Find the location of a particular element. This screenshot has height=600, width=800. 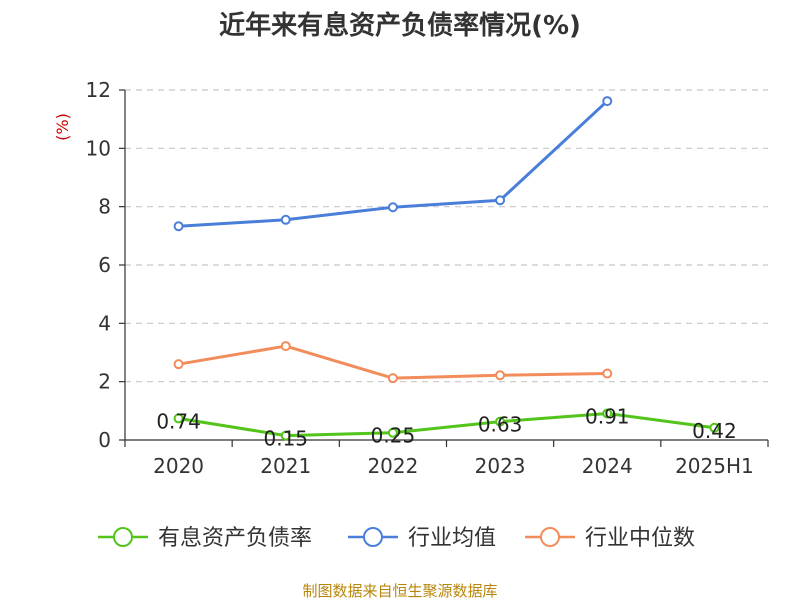

x-tick-label: 2025H1 is located at coordinates (714, 466).